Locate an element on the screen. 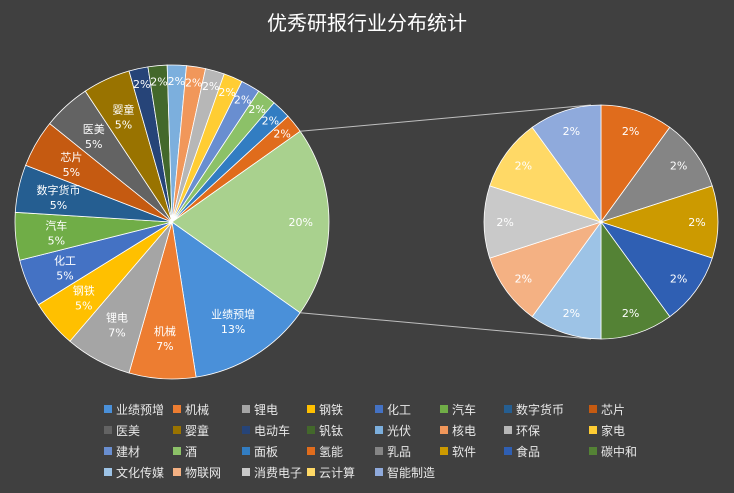  legend-label: 酒 is located at coordinates (191, 452).